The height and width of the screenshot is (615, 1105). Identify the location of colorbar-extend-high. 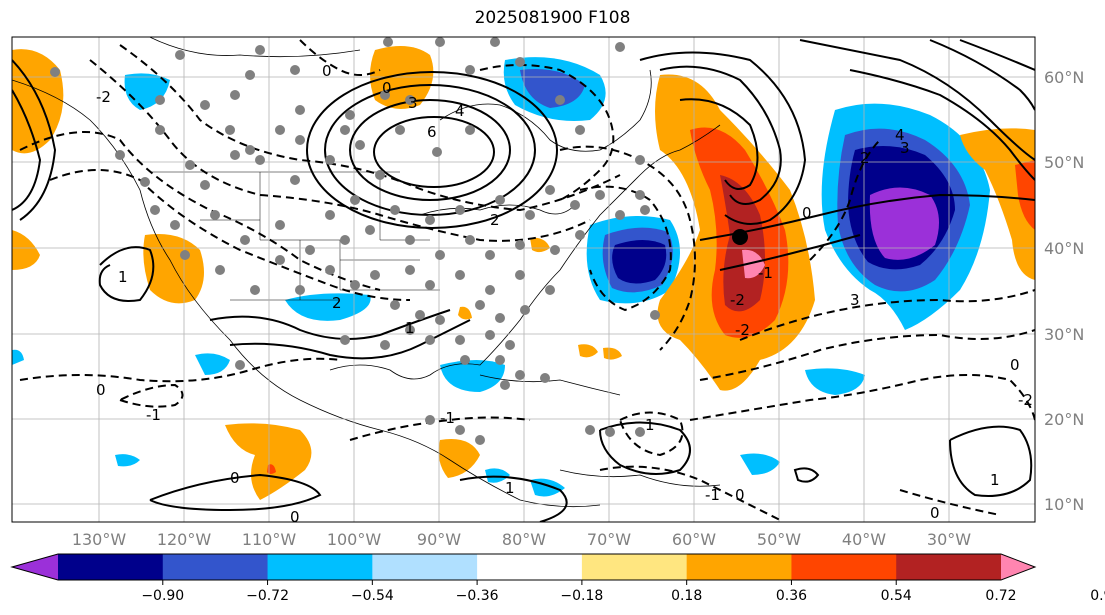
(1018, 567).